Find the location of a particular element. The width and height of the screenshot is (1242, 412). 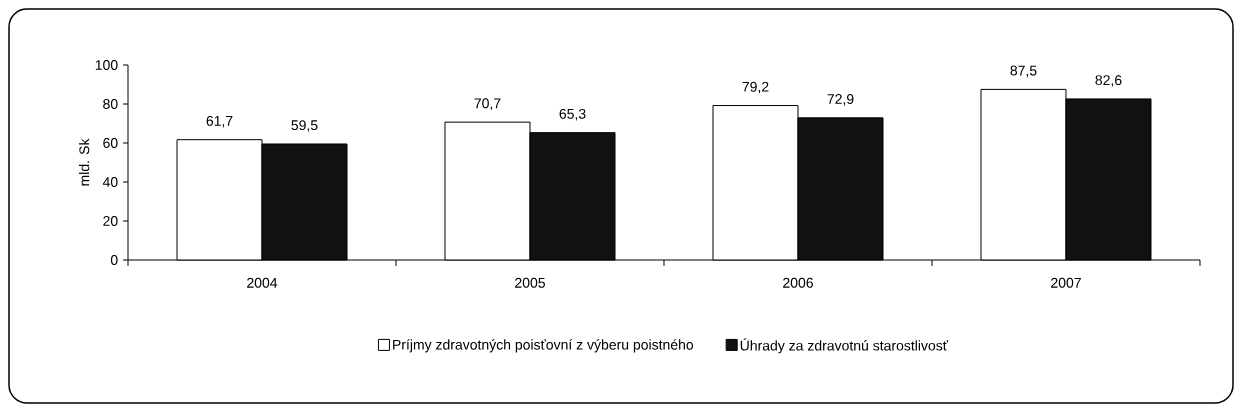

y-axis-title: mld. Sk is located at coordinates (84, 162).